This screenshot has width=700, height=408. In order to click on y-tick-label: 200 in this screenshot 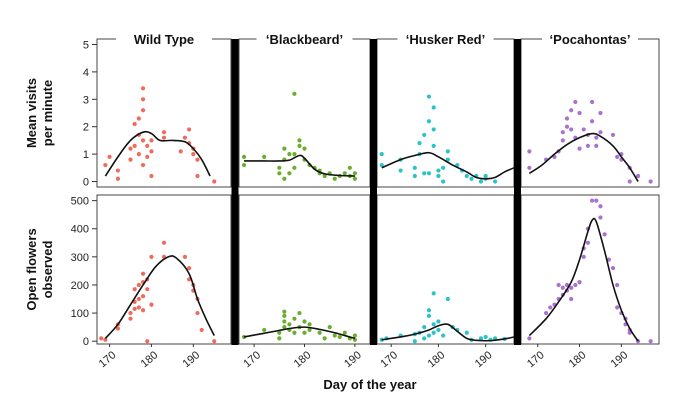, I will do `click(80, 286)`.